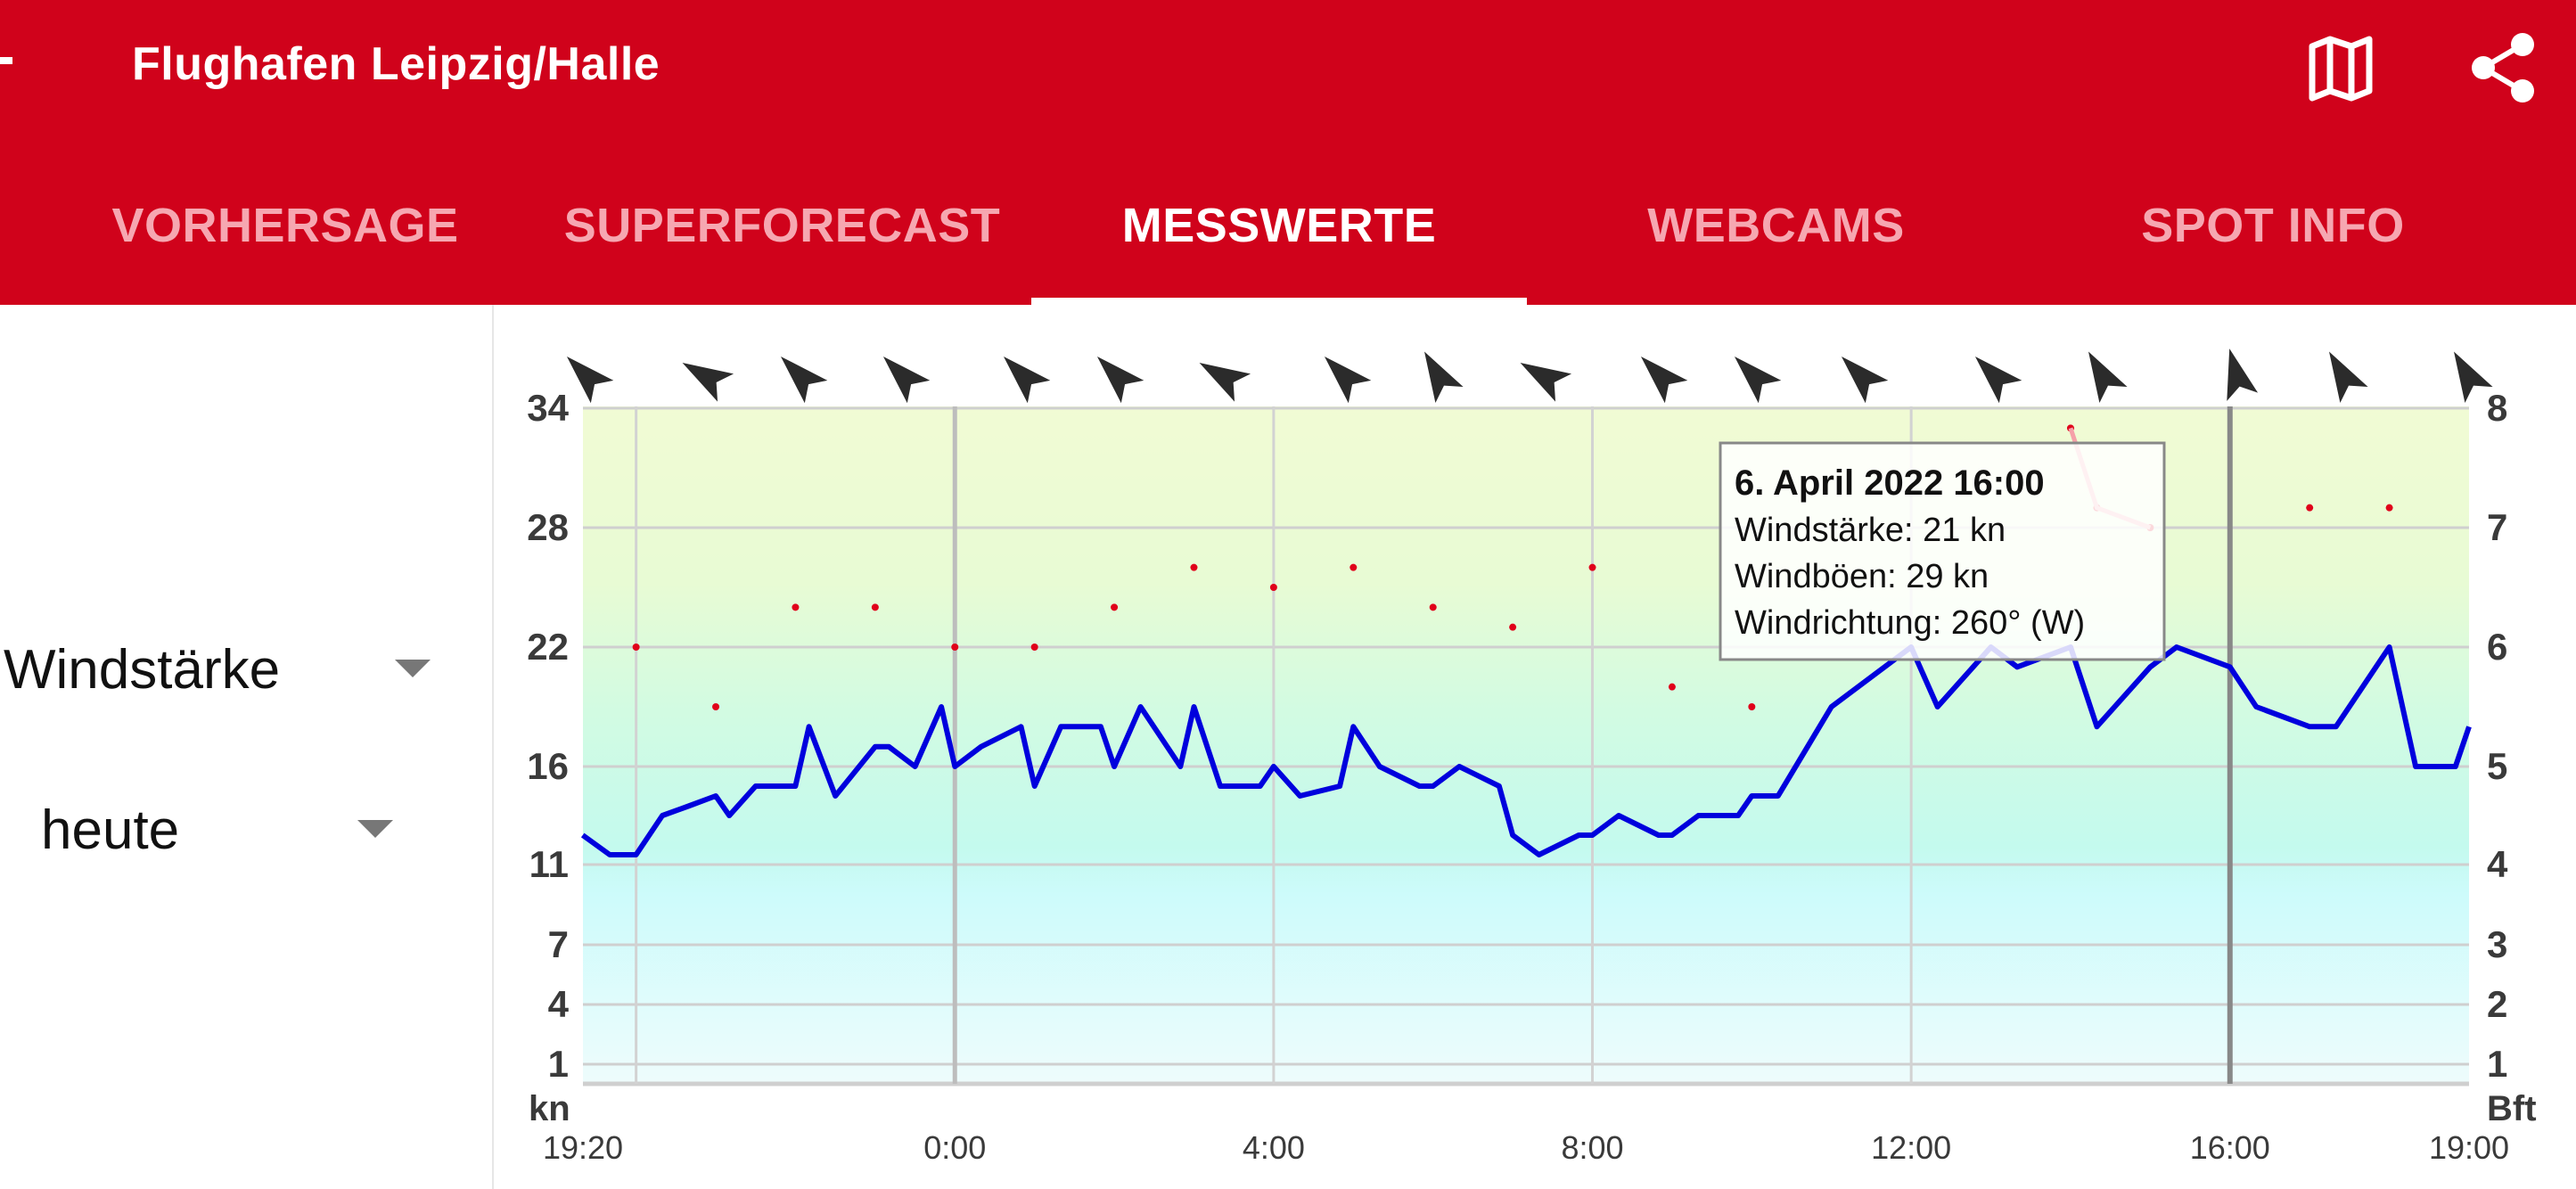 The height and width of the screenshot is (1189, 2576). I want to click on y-right-tick-label: 3, so click(2497, 944).